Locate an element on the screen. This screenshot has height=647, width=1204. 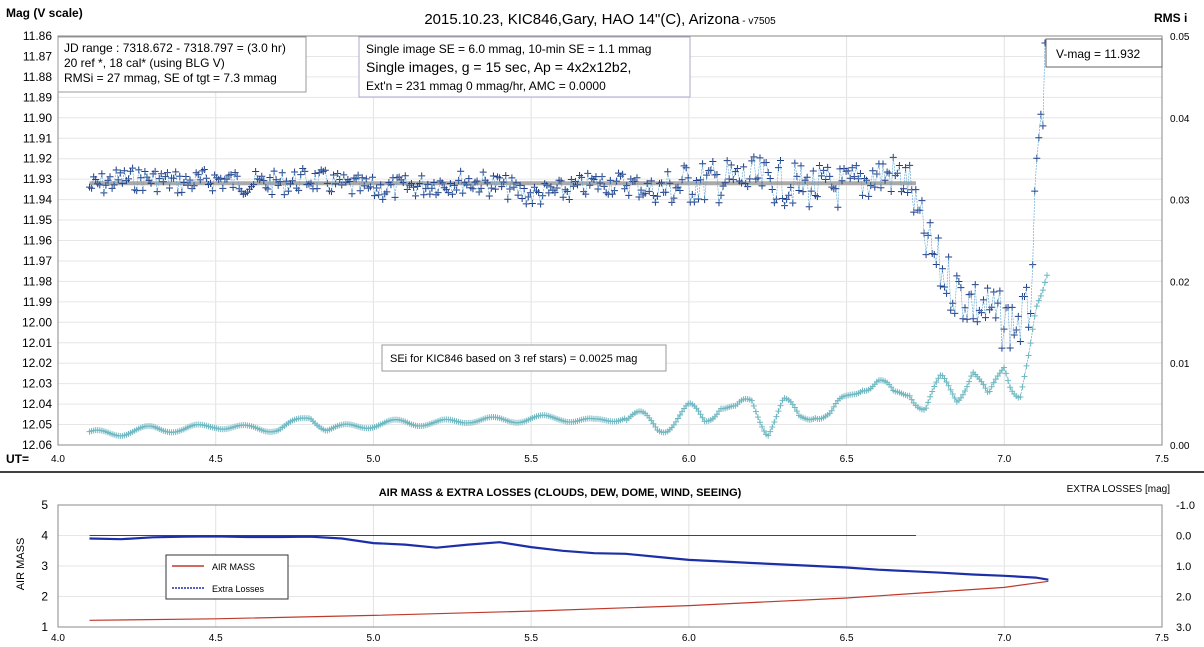
y-axis-label-left: Mag (V scale) is located at coordinates (44, 13).